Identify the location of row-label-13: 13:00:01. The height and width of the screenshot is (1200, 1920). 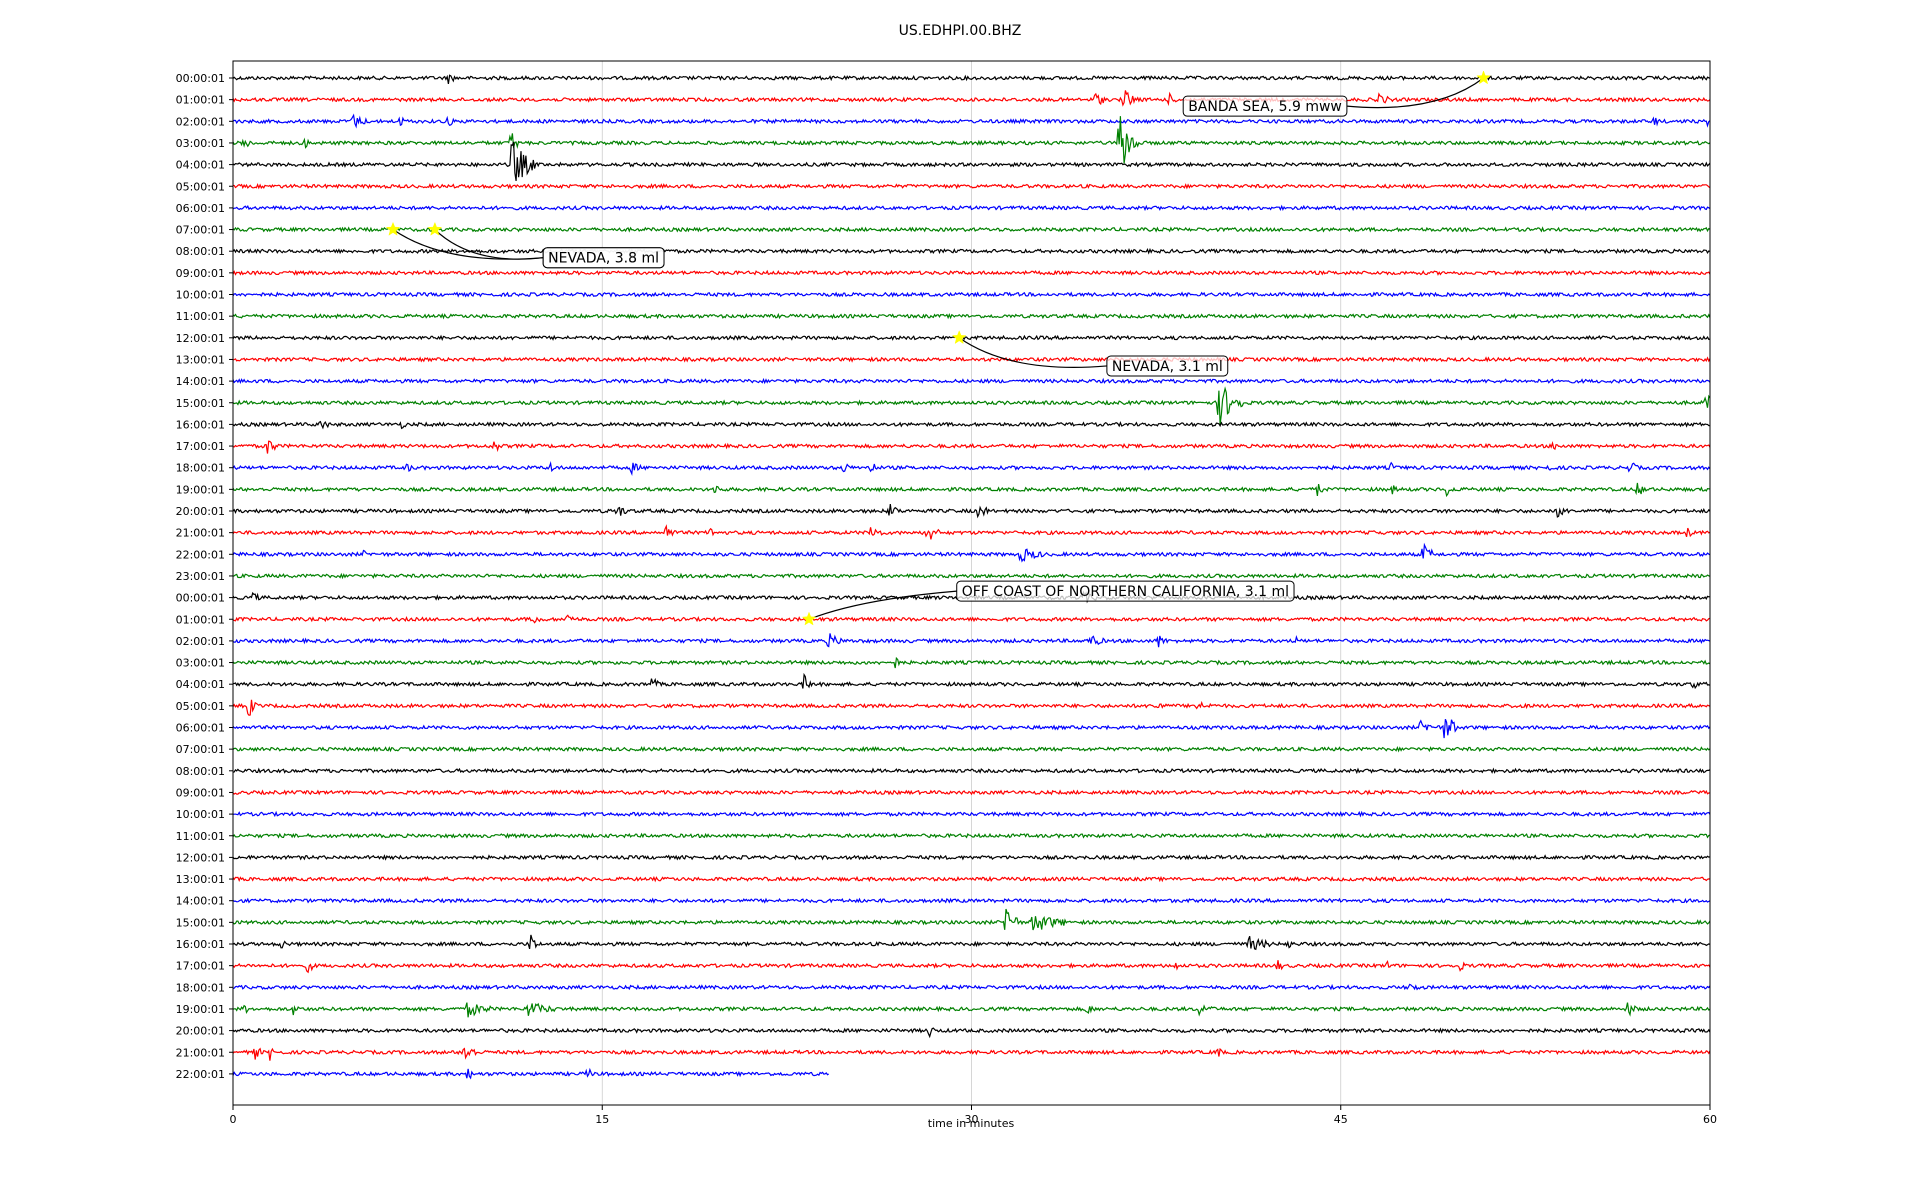
(200, 359).